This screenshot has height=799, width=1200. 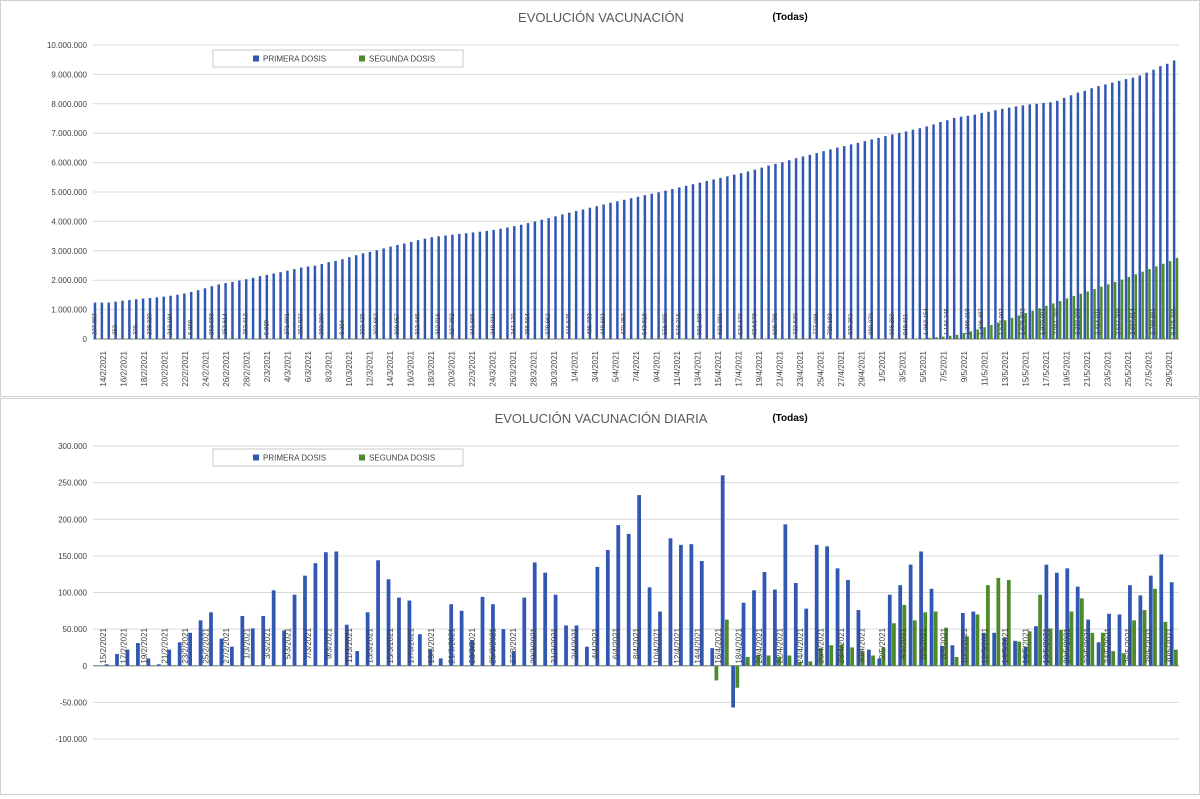 I want to click on bar-value-label: 9.476.406, so click(x=1175, y=321).